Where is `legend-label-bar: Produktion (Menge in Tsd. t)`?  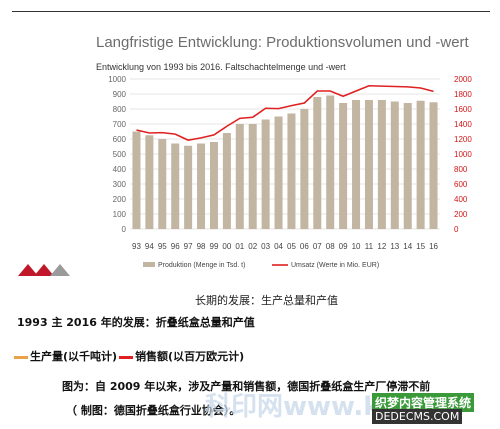
legend-label-bar: Produktion (Menge in Tsd. t) is located at coordinates (201, 265).